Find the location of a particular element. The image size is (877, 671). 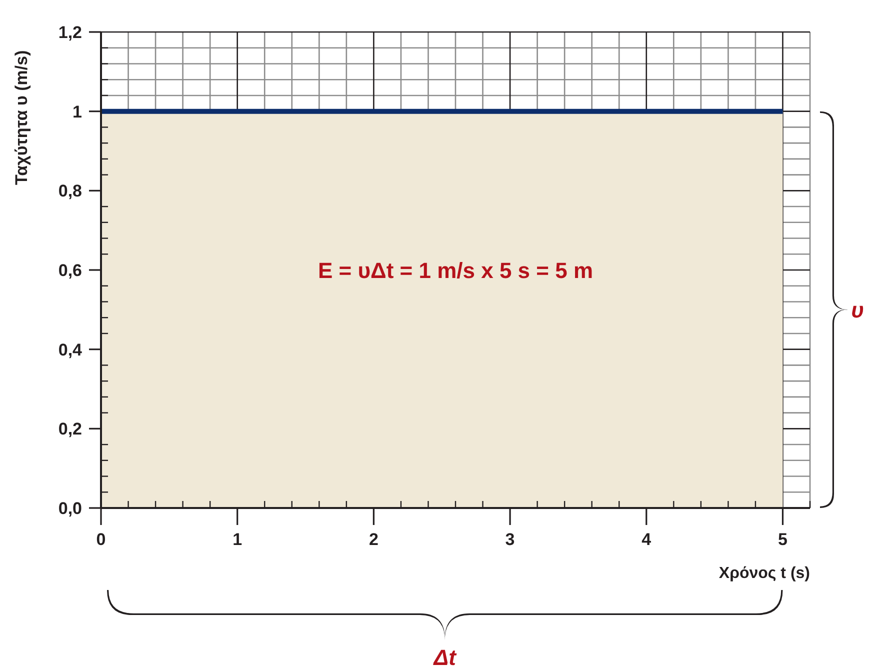

y-tick-label: 1,2 is located at coordinates (70, 32).